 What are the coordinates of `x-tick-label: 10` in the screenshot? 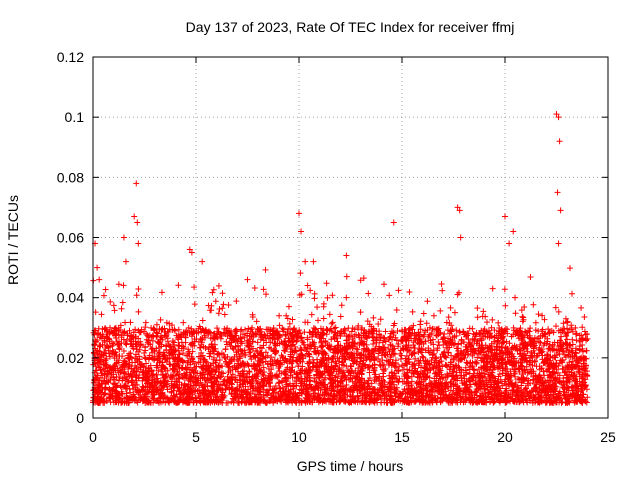 It's located at (299, 437).